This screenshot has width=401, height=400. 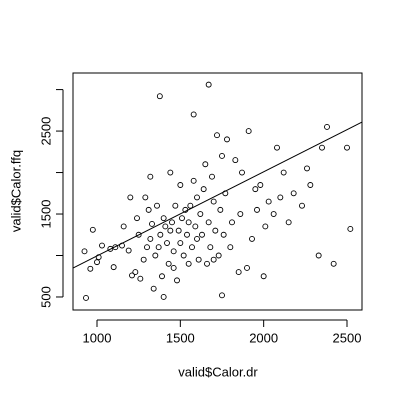 I want to click on x-tick-label: 2000, so click(x=263, y=337).